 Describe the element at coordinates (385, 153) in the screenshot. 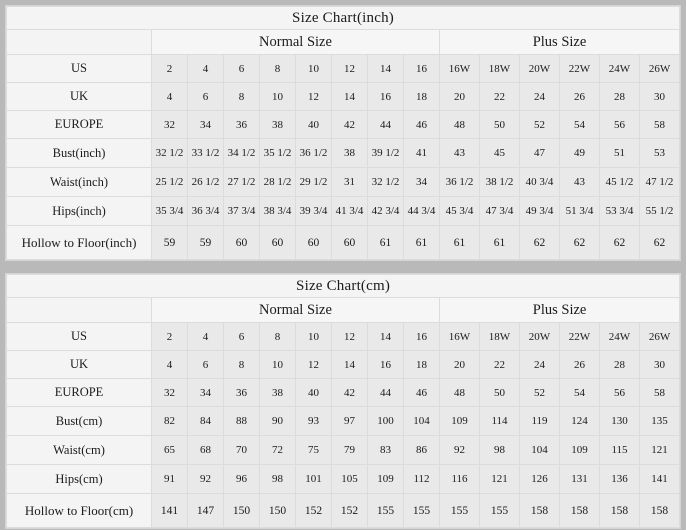

I see `data-cell: 39 1/2` at that location.